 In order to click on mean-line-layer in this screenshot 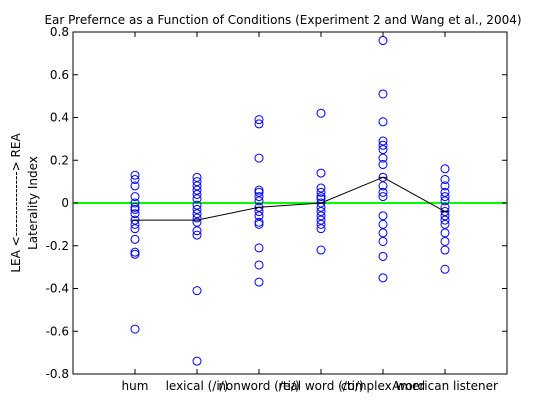, I will do `click(290, 198)`.